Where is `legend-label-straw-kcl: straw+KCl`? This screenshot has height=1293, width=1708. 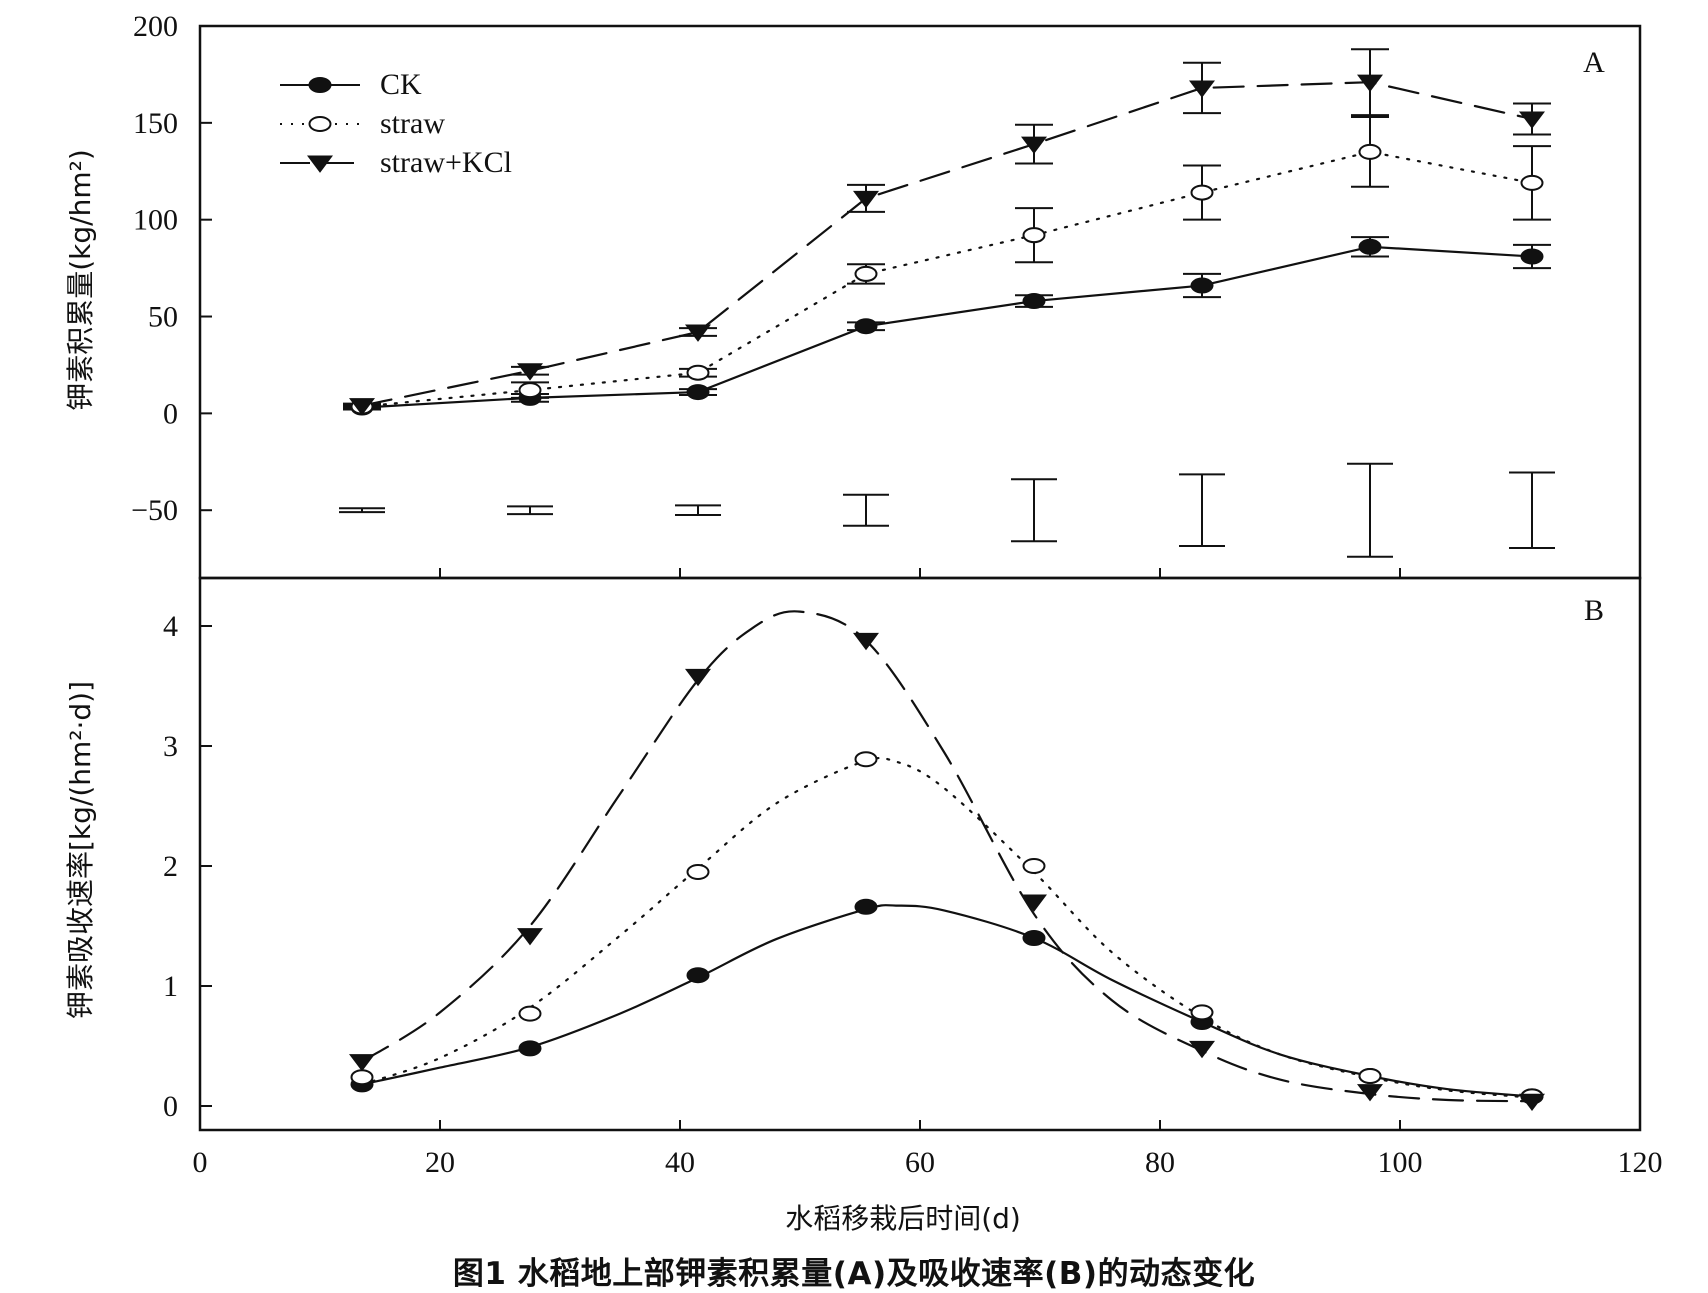
legend-label-straw-kcl: straw+KCl is located at coordinates (446, 162).